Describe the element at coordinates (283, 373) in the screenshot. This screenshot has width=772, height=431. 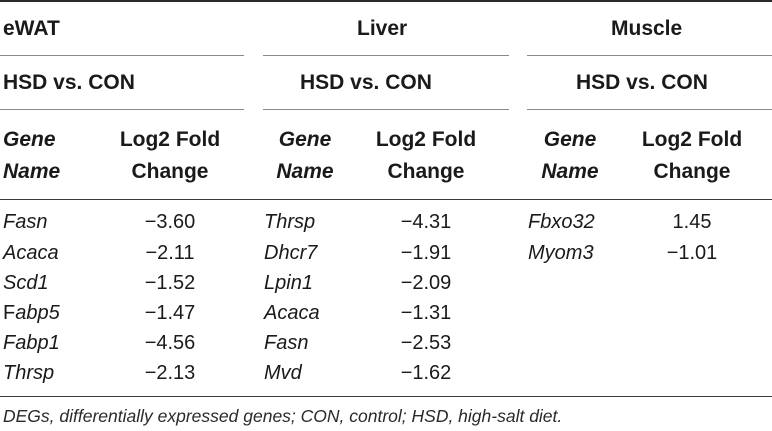
I see `table-cell-gene: Mvd` at that location.